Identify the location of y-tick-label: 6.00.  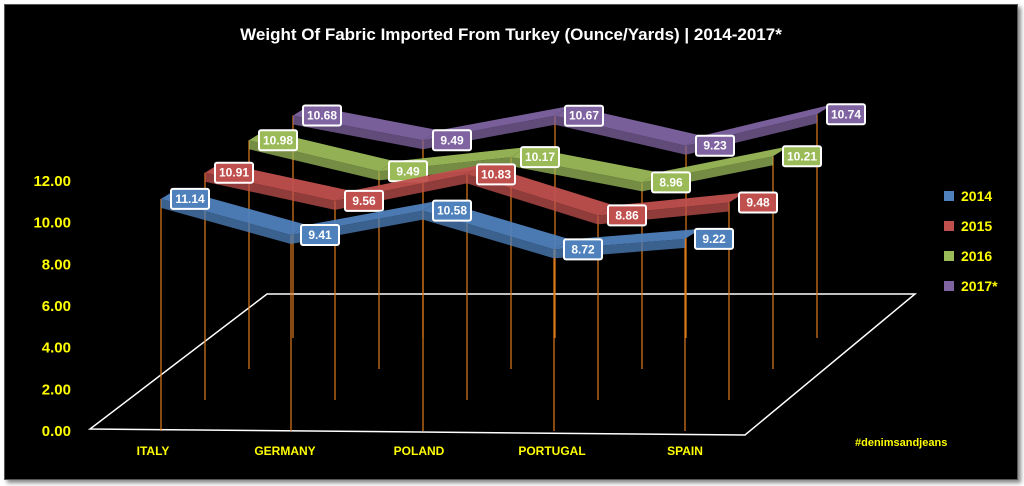
(56, 306).